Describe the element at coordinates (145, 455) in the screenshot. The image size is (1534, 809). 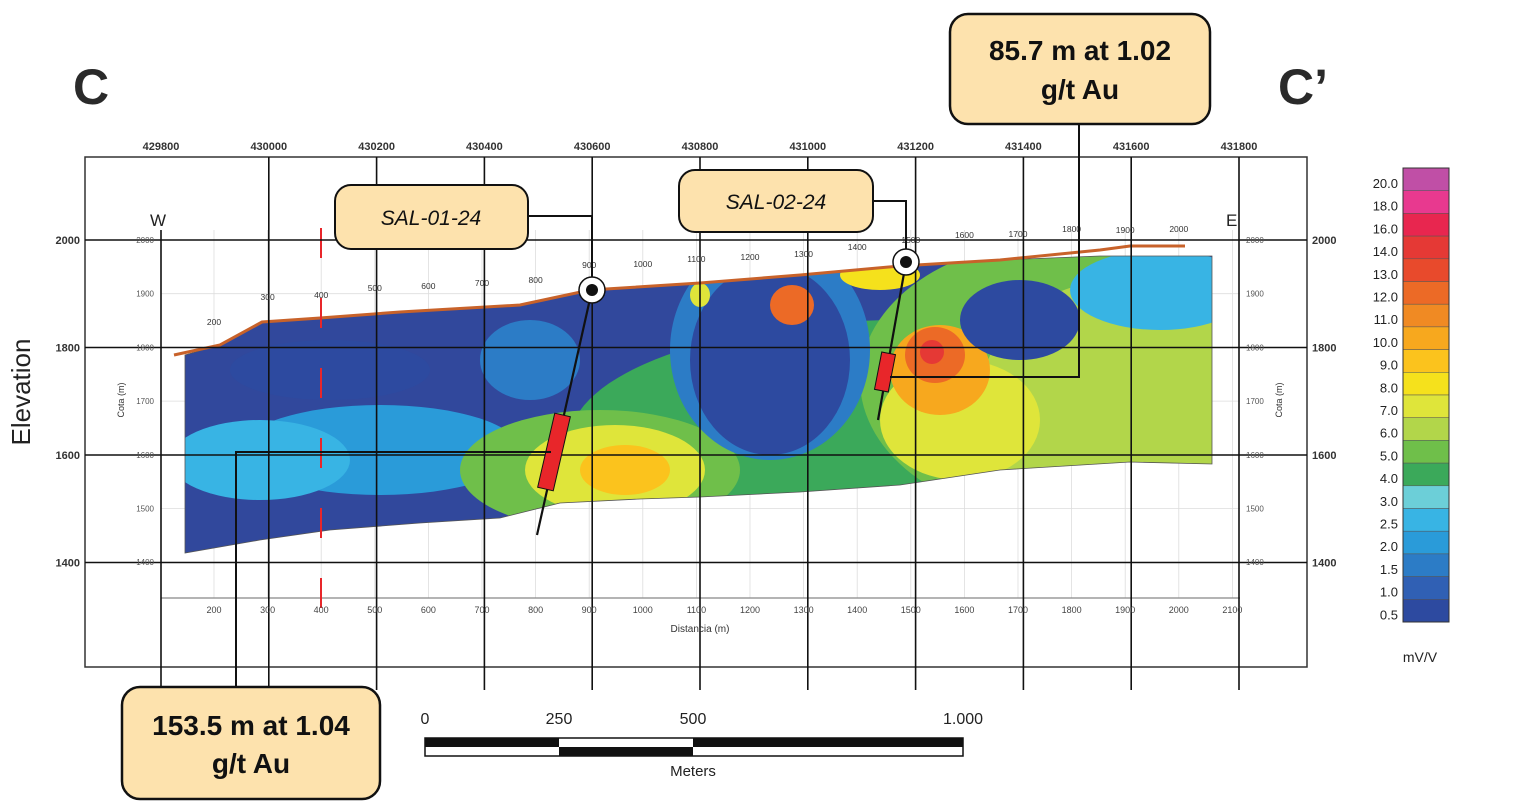
I see `cota-tick-left: 1600` at that location.